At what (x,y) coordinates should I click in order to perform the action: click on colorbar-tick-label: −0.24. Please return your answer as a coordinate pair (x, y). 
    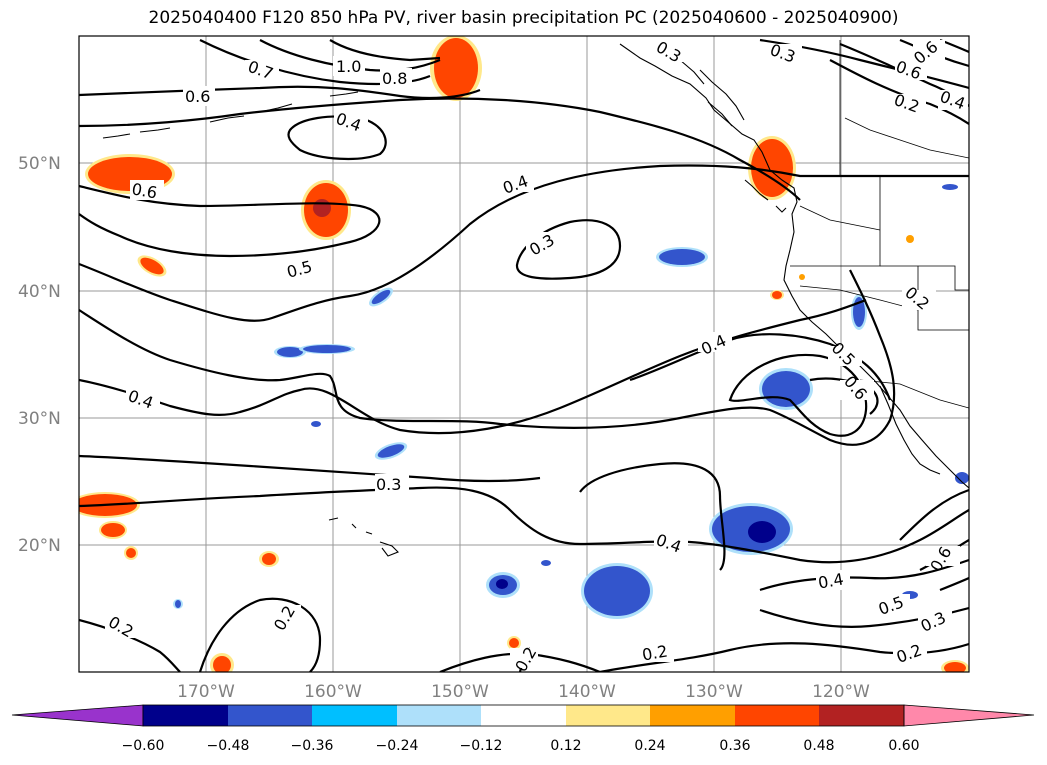
    Looking at the image, I should click on (397, 746).